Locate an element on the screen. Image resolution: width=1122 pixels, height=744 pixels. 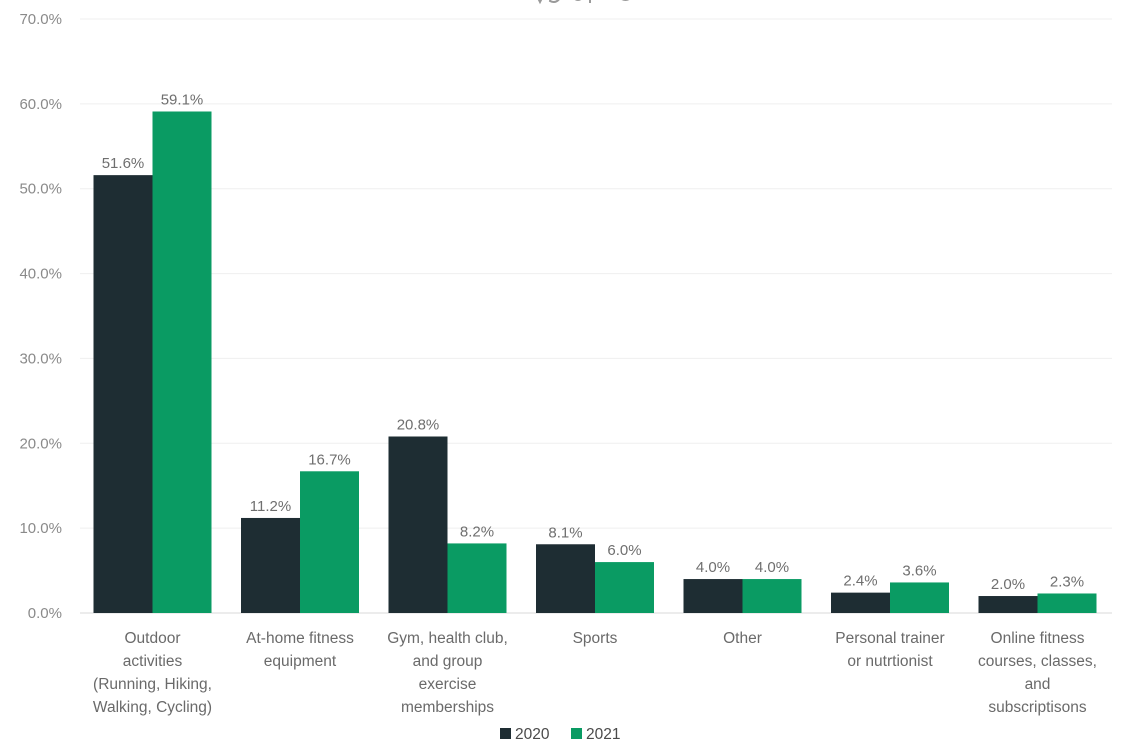
category-label-4: Other is located at coordinates (742, 638).